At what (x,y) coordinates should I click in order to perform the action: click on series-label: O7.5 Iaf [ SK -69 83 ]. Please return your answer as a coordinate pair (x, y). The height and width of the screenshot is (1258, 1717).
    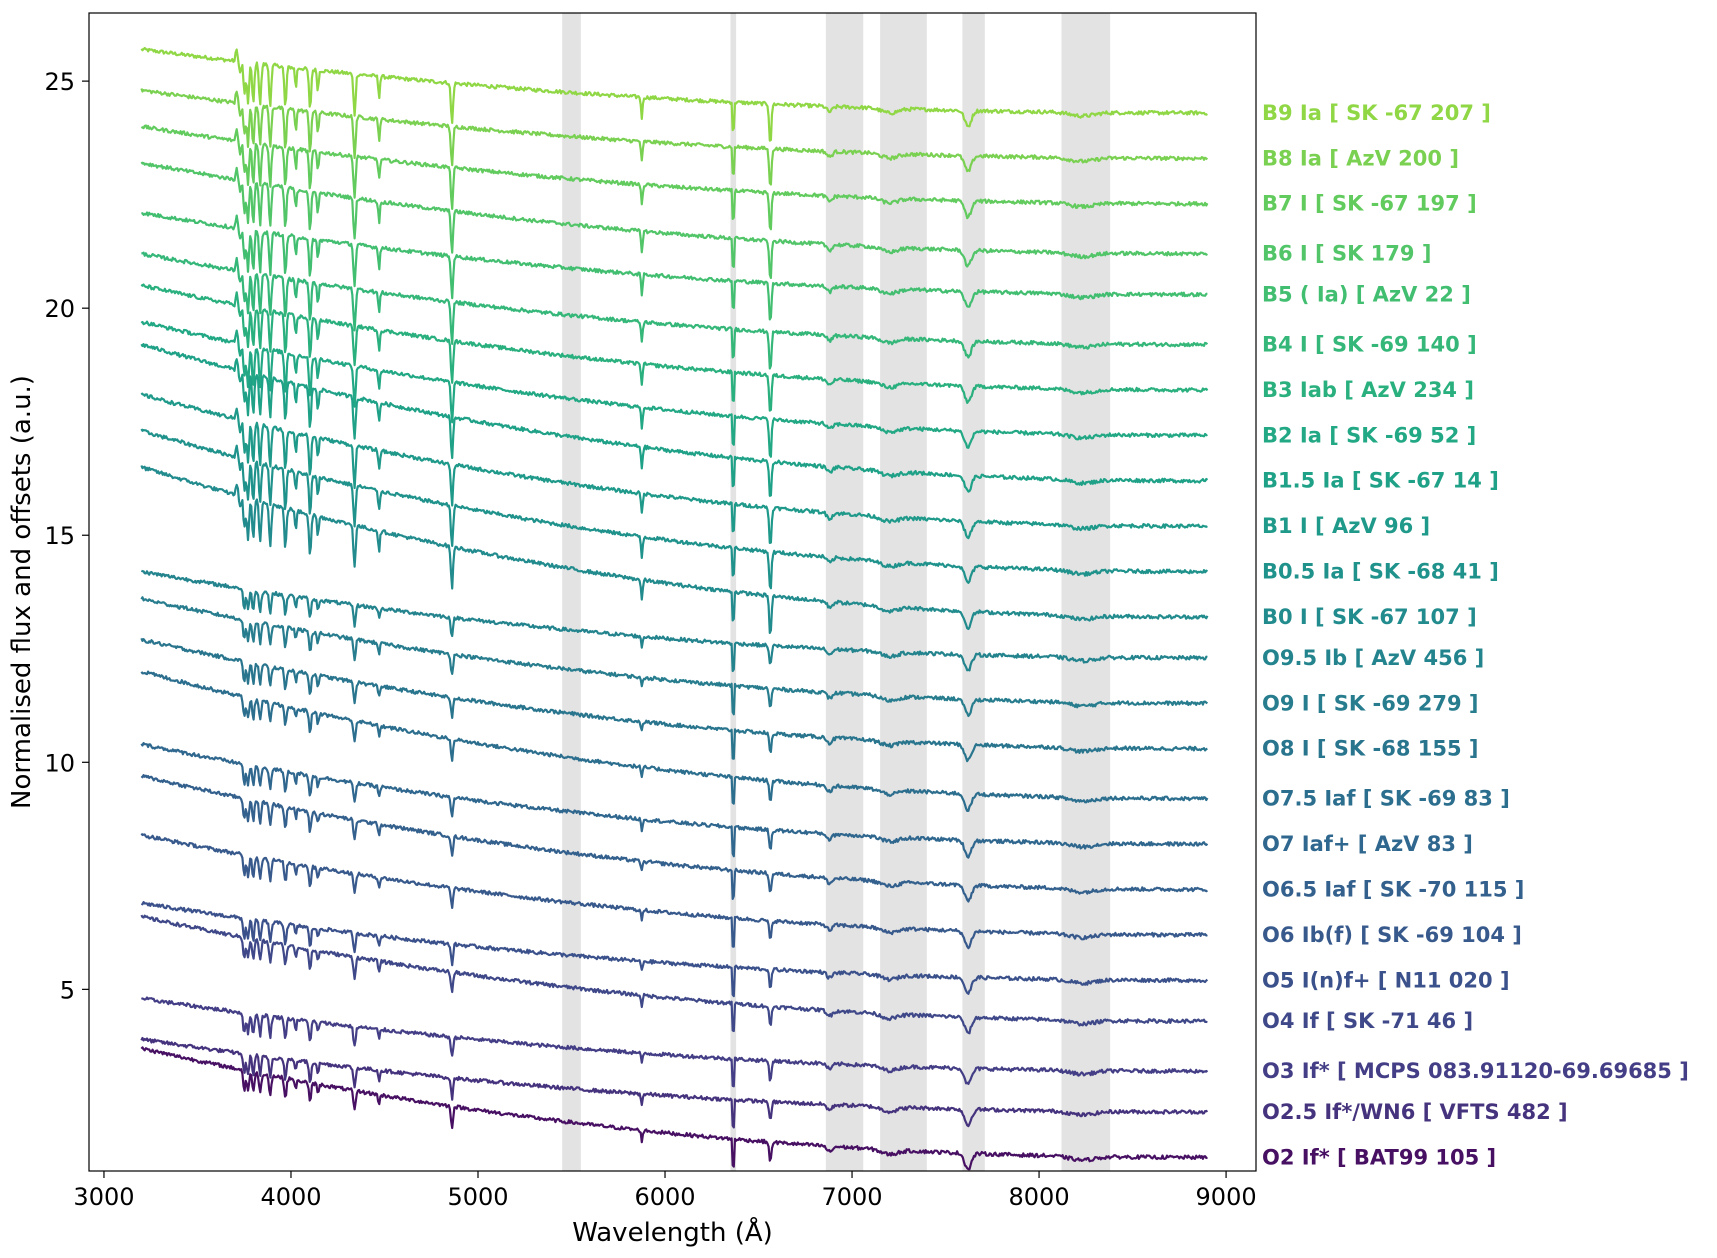
    Looking at the image, I should click on (1386, 799).